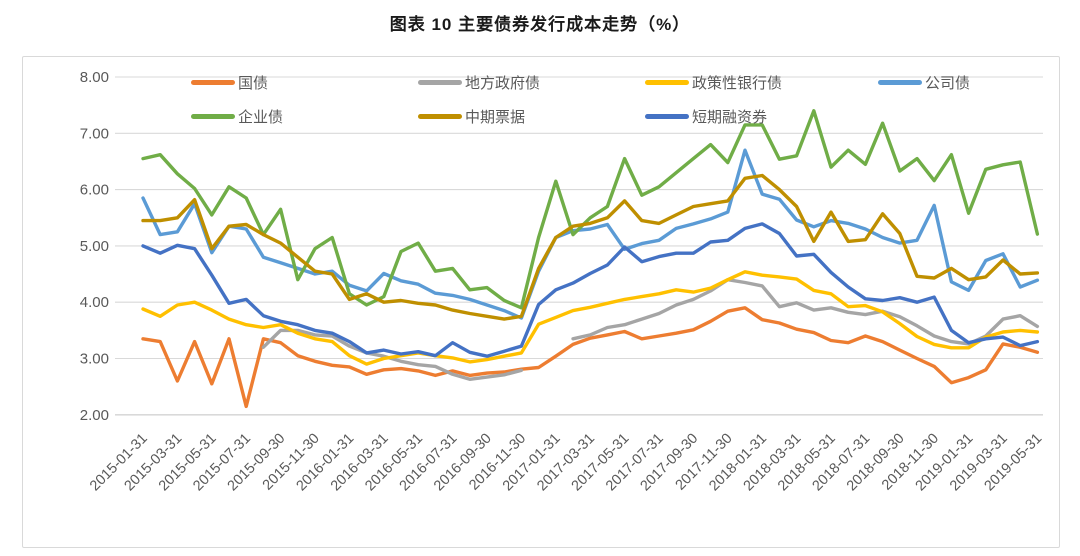 The width and height of the screenshot is (1080, 556). Describe the element at coordinates (737, 83) in the screenshot. I see `legend-label: 政策性银行债` at that location.